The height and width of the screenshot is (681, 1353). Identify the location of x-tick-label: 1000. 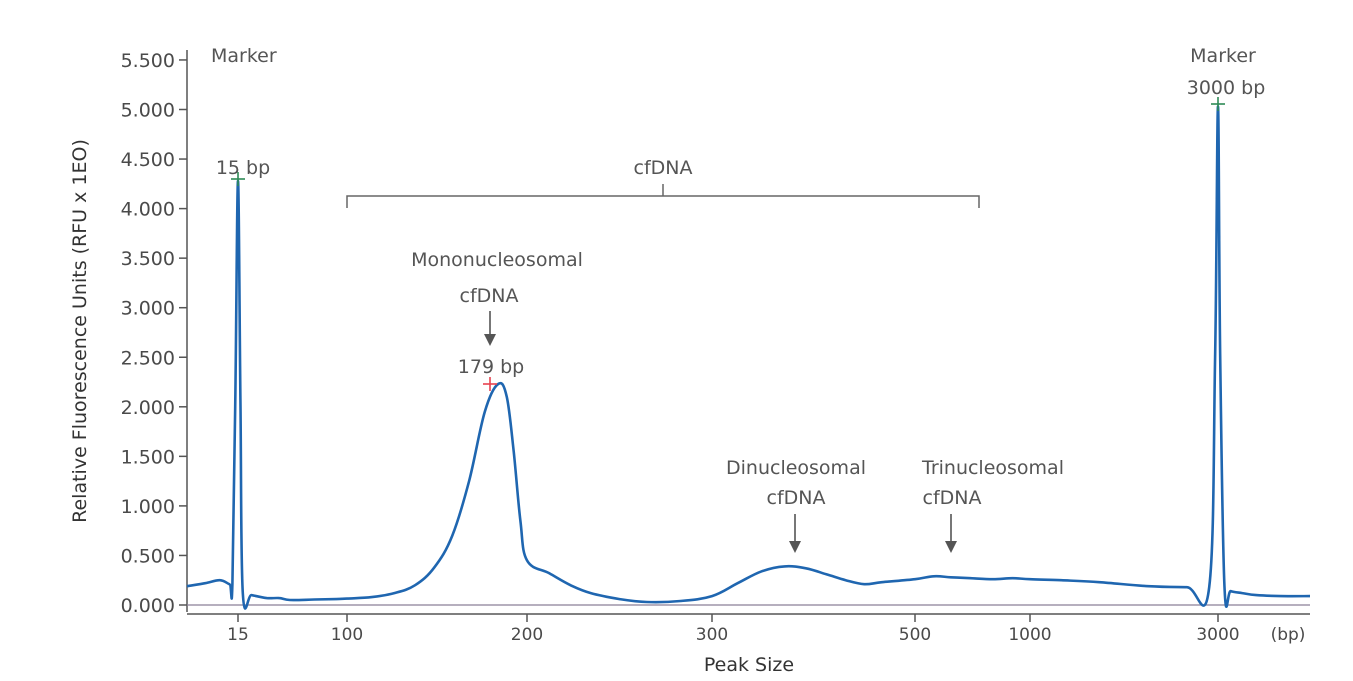
(1029, 635).